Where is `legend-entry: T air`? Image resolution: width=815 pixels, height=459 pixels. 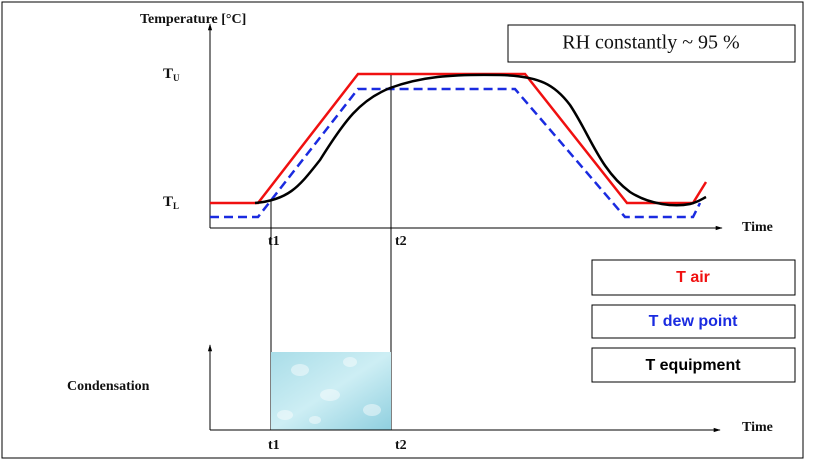 legend-entry: T air is located at coordinates (693, 277).